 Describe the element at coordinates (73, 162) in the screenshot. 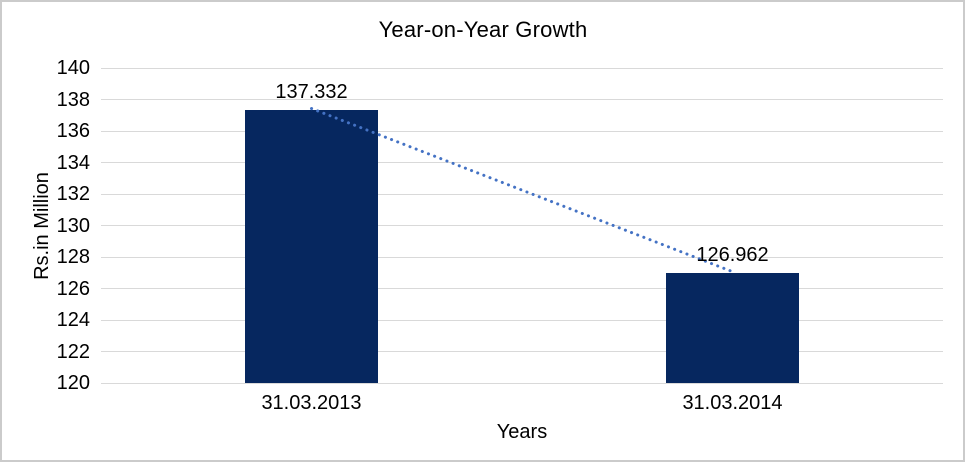

I see `y-tick-label: 134` at that location.